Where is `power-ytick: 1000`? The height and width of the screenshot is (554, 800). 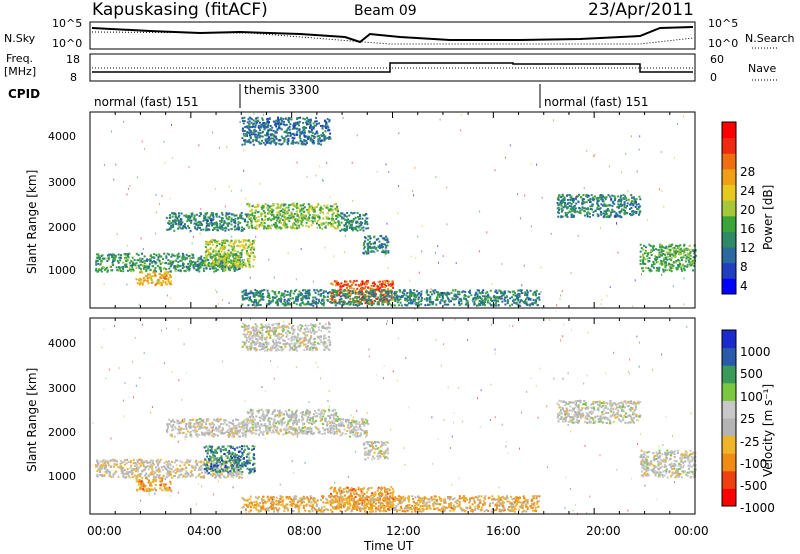 power-ytick: 1000 is located at coordinates (62, 270).